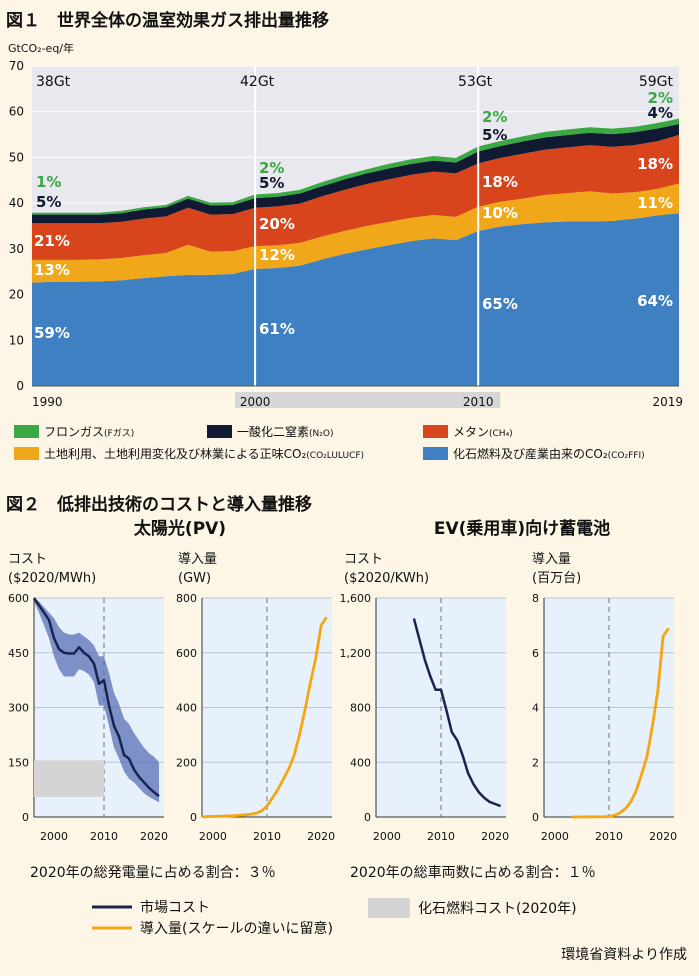  I want to click on pvinst-ytick-label: 0, so click(193, 817).